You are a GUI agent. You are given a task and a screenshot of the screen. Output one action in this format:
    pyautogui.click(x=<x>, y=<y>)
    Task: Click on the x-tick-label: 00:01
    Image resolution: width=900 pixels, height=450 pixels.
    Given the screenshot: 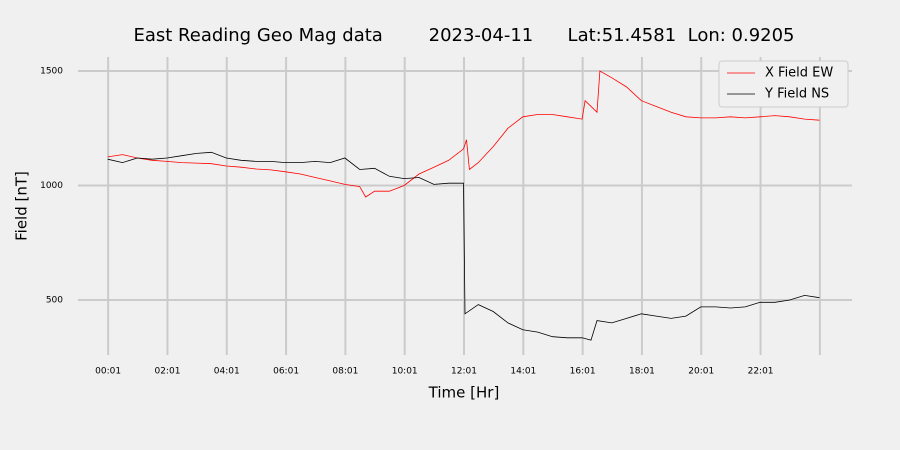 What is the action you would take?
    pyautogui.click(x=108, y=372)
    